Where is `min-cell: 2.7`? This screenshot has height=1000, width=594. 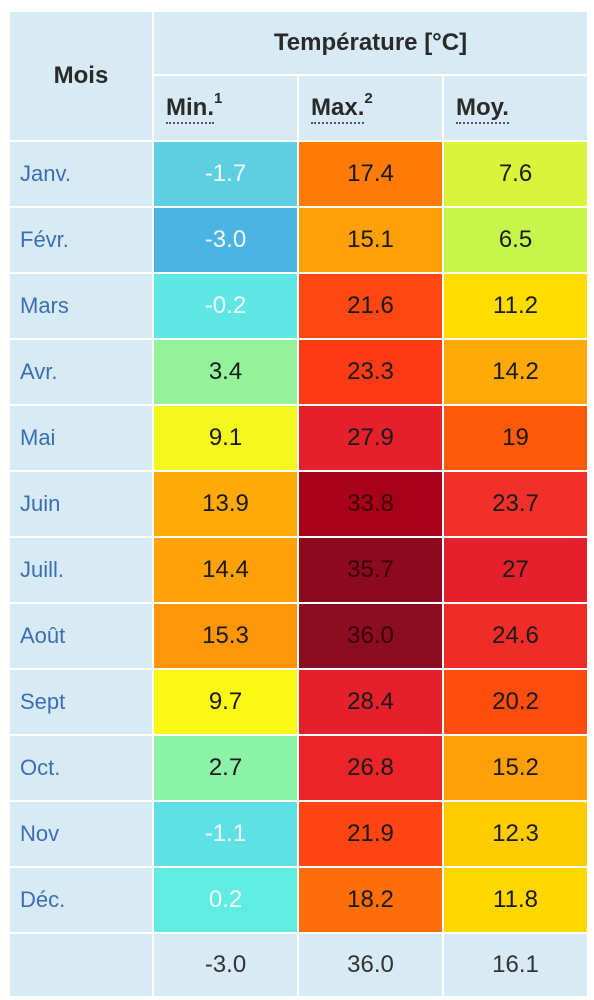
min-cell: 2.7 is located at coordinates (225, 768).